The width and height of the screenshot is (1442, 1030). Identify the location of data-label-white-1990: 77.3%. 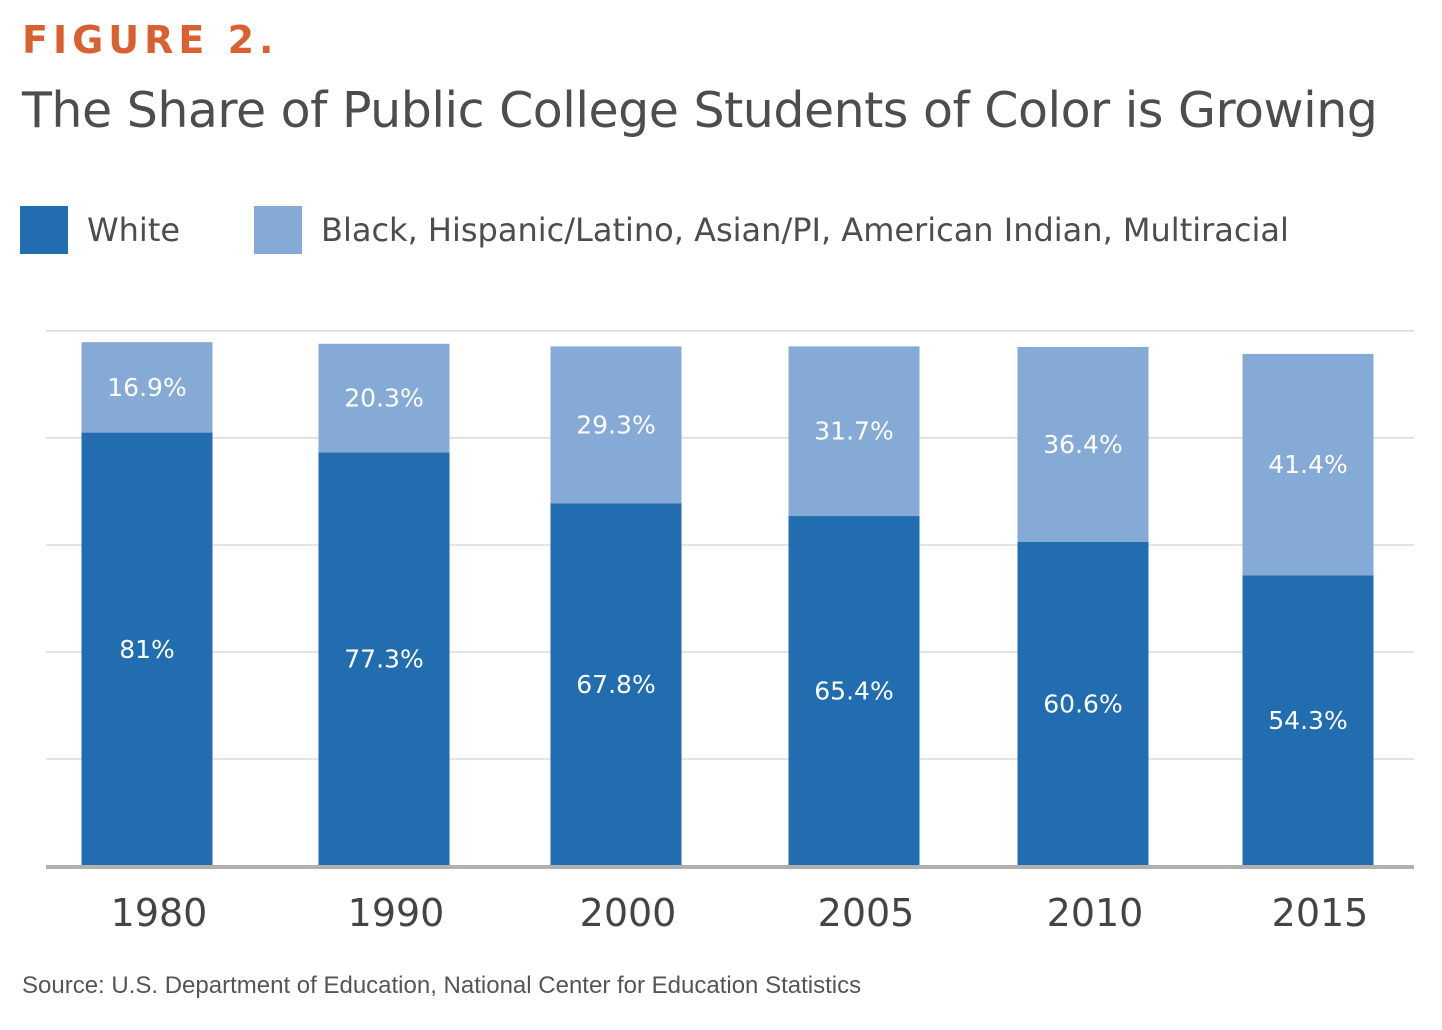
(383, 659).